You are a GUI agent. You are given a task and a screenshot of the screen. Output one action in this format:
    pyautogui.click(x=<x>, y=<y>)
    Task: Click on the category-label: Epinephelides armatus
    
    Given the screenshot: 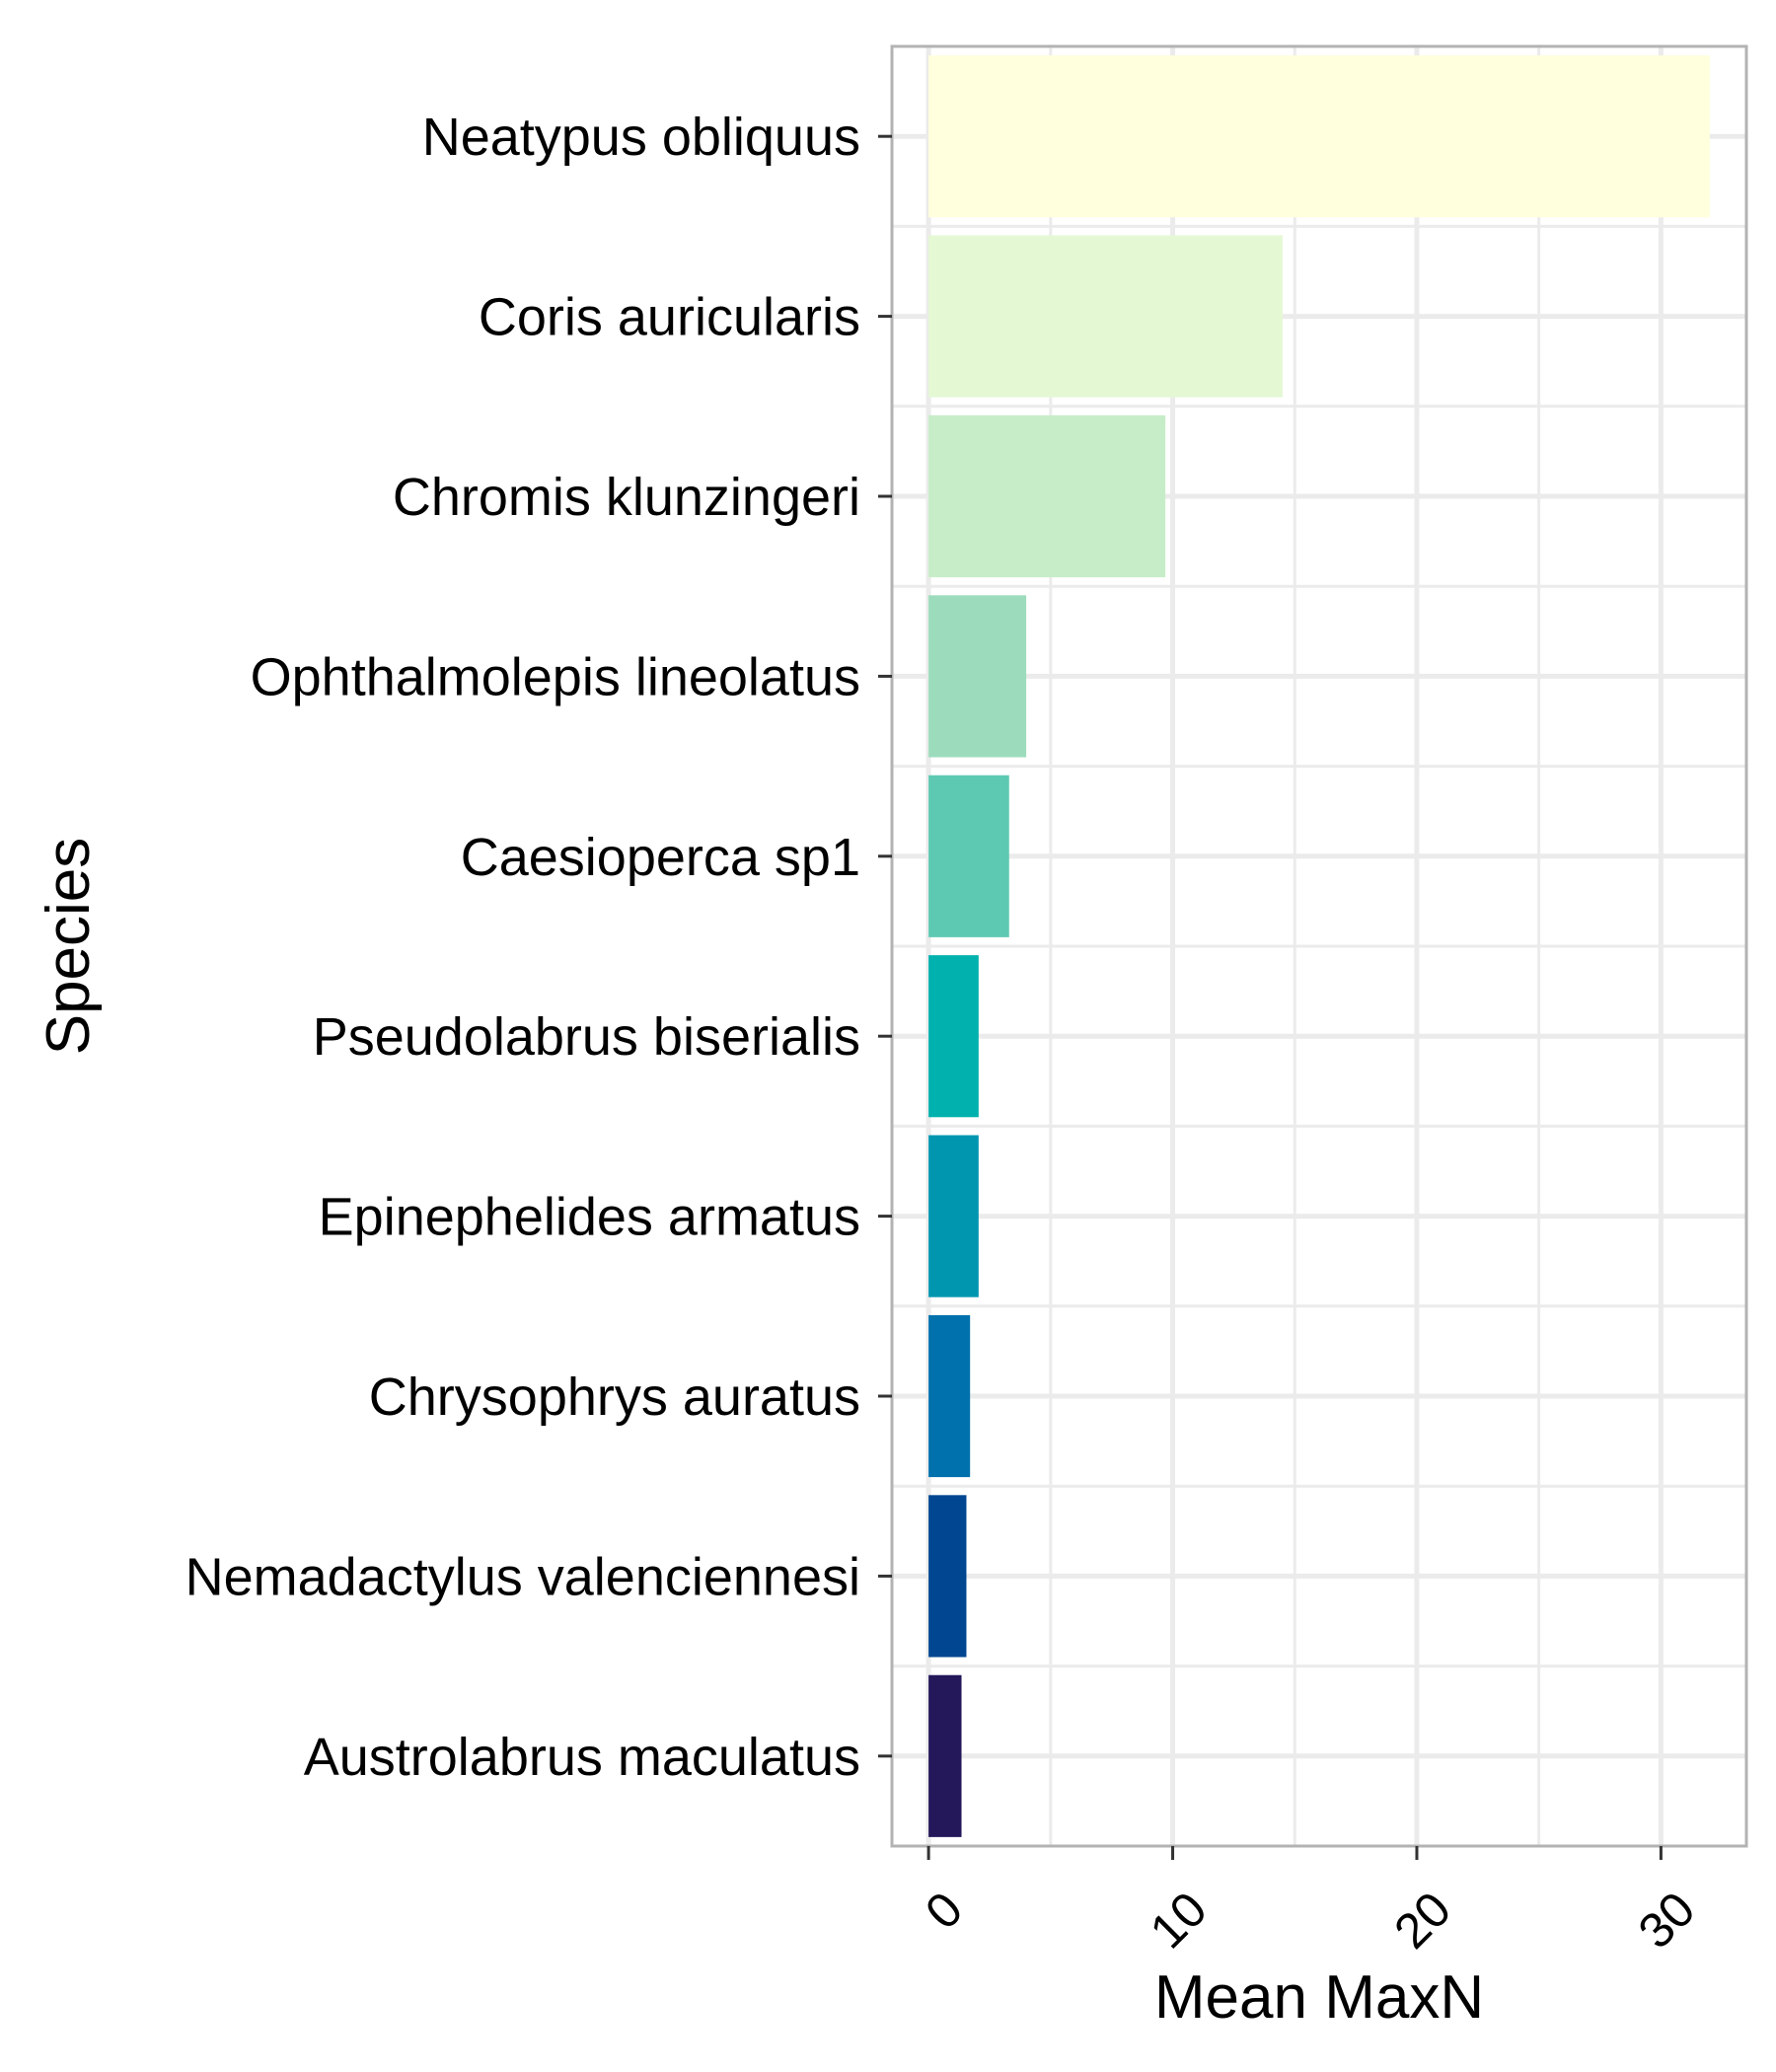 What is the action you would take?
    pyautogui.click(x=589, y=1217)
    